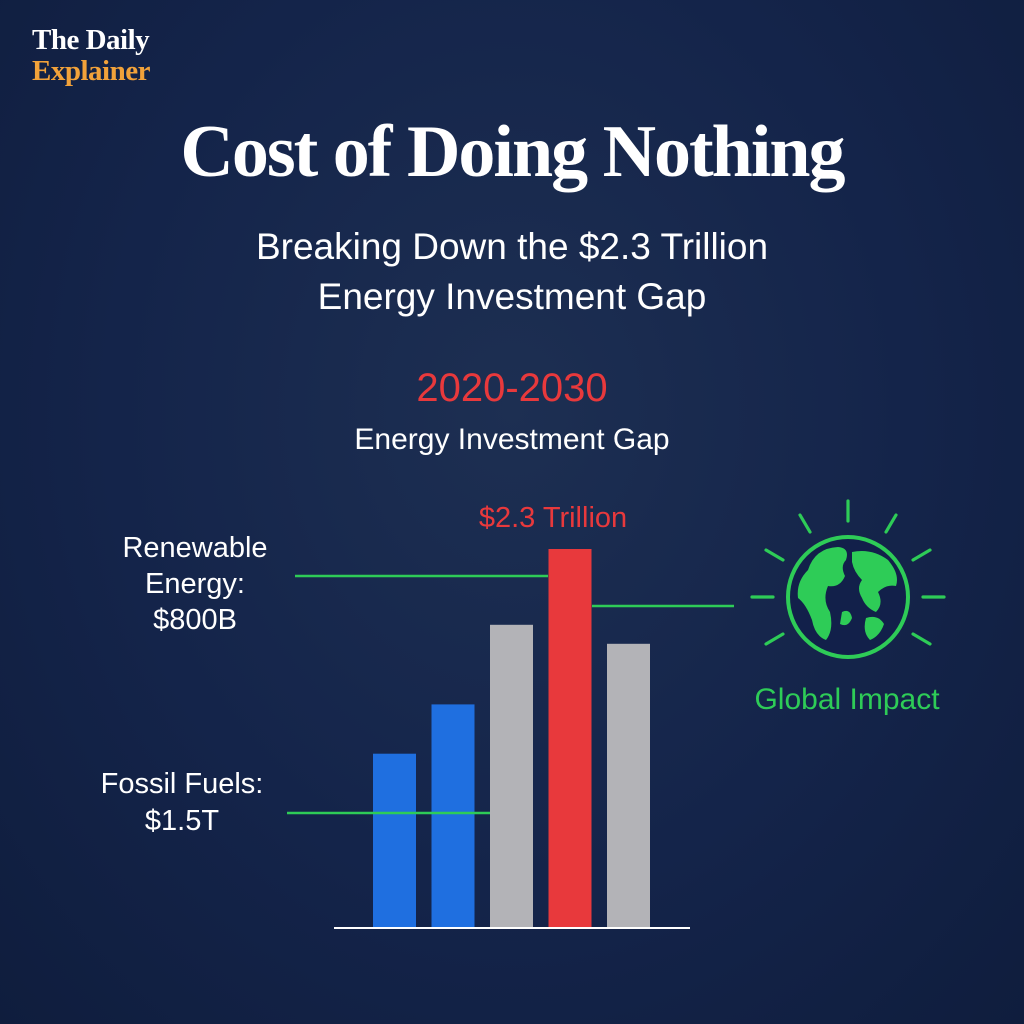 The image size is (1024, 1024). Describe the element at coordinates (195, 620) in the screenshot. I see `renewable-label-line-3: $800B` at that location.